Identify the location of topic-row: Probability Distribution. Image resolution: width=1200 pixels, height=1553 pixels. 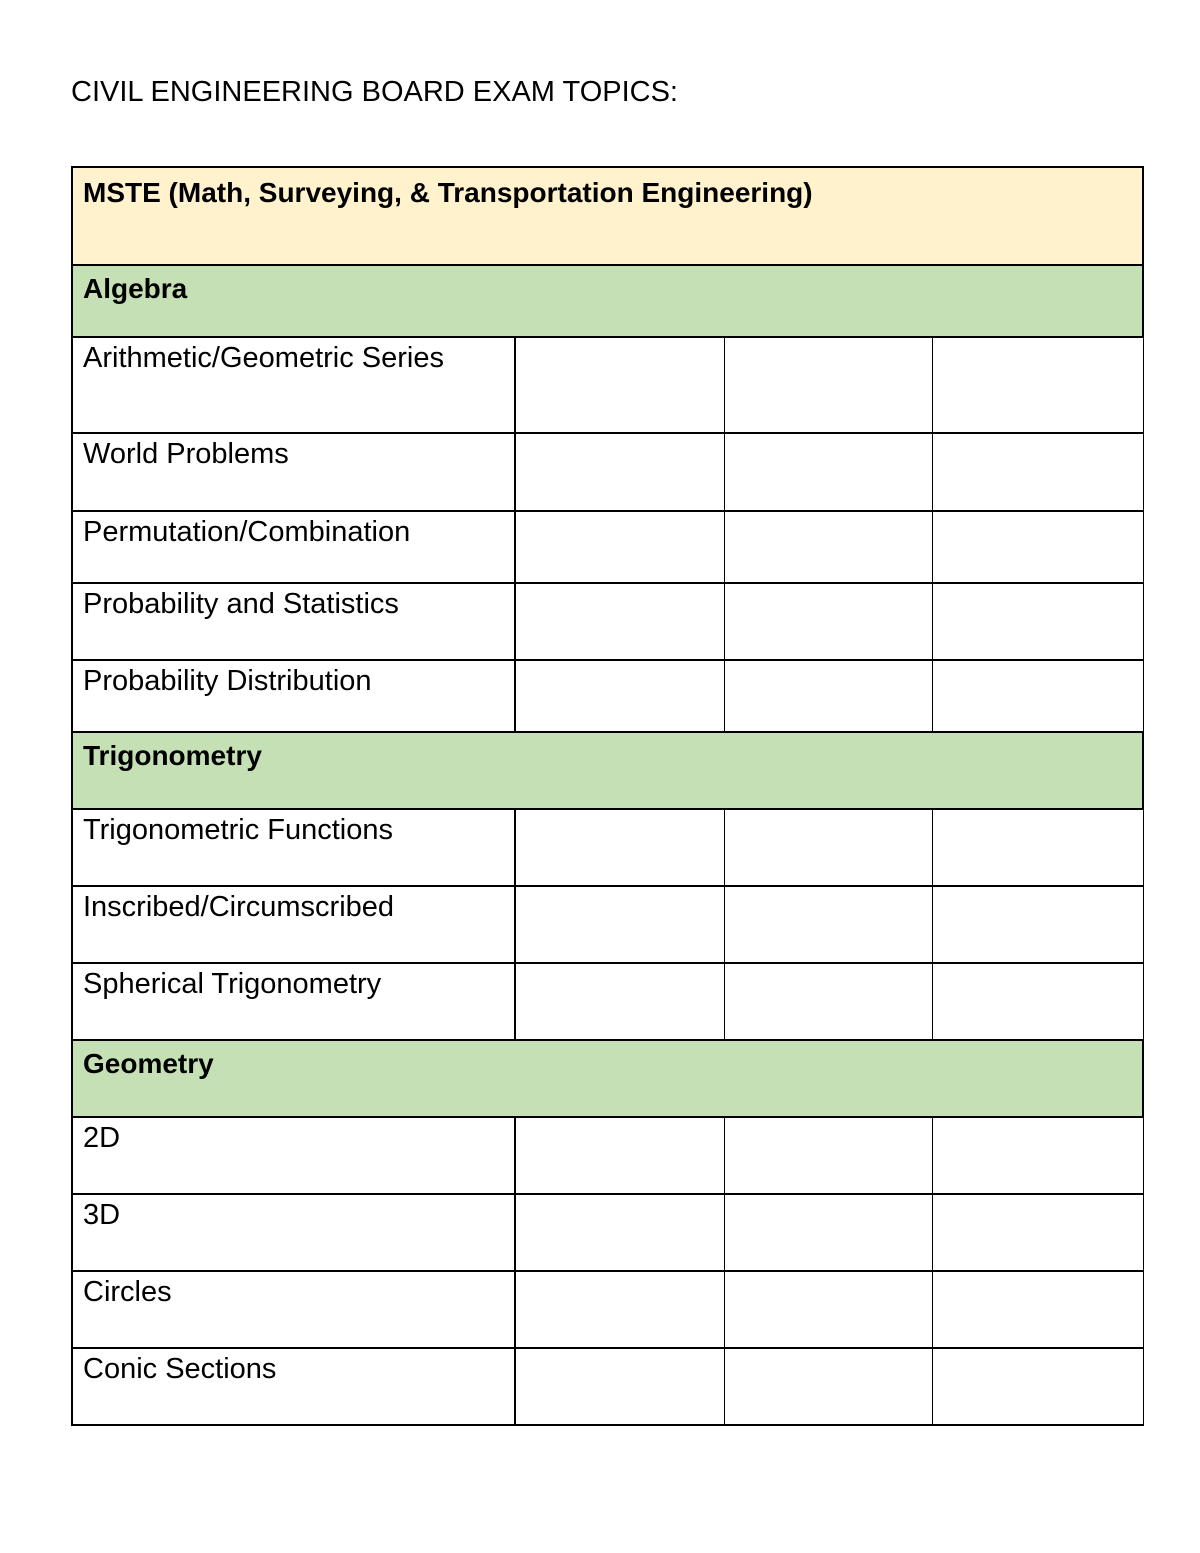
(607, 696).